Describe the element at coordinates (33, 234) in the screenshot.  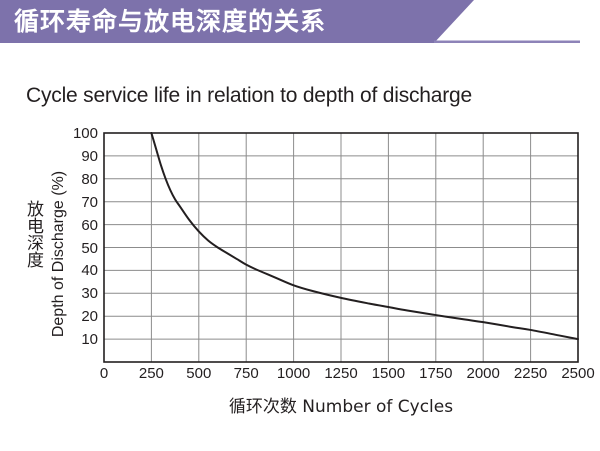
I see `y-axis-title-chinese: 放电深度` at that location.